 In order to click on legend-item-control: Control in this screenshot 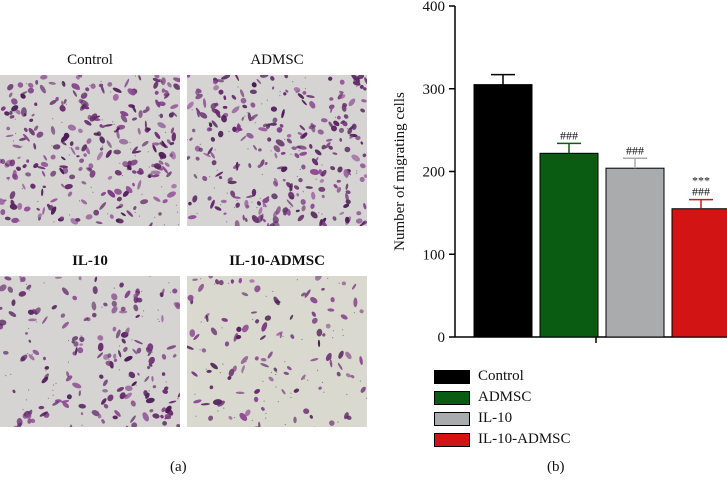, I will do `click(544, 377)`.